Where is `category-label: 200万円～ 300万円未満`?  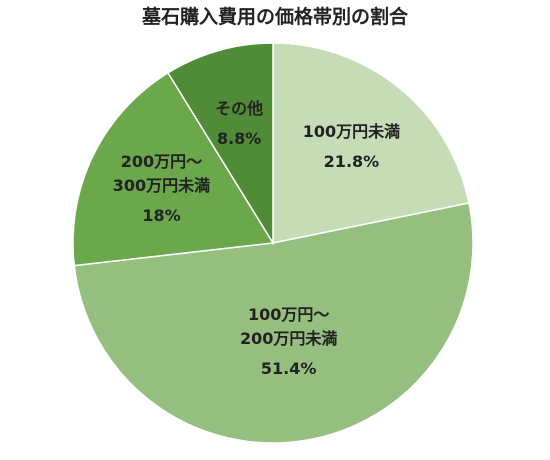
category-label: 200万円～ 300万円未満 is located at coordinates (161, 173).